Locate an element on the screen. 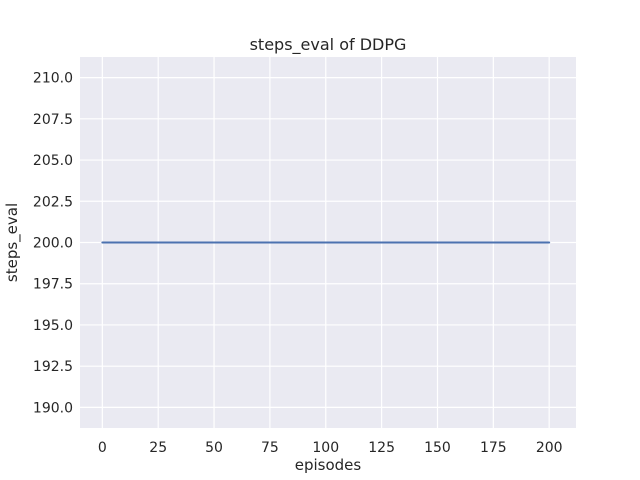 The width and height of the screenshot is (640, 480). y-tick-label: 200.0 is located at coordinates (53, 244).